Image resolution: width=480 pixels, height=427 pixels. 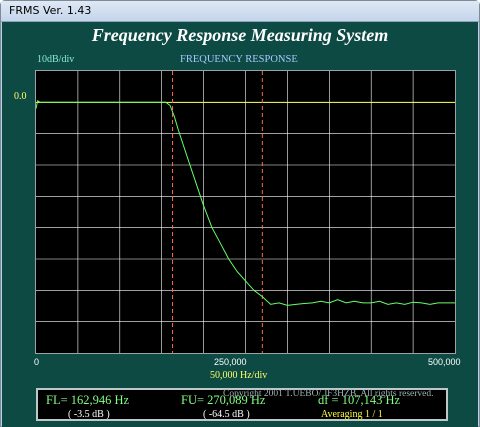 I want to click on x-tick-label-0: 0, so click(x=37, y=362).